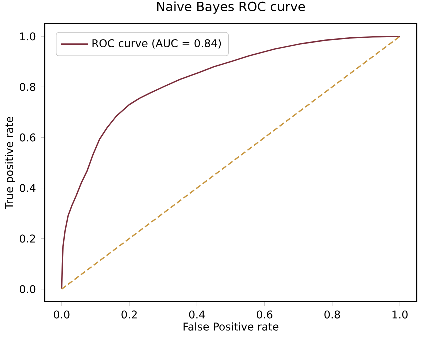 Image resolution: width=426 pixels, height=344 pixels. What do you see at coordinates (129, 314) in the screenshot?
I see `x-tick-label: 0.2` at bounding box center [129, 314].